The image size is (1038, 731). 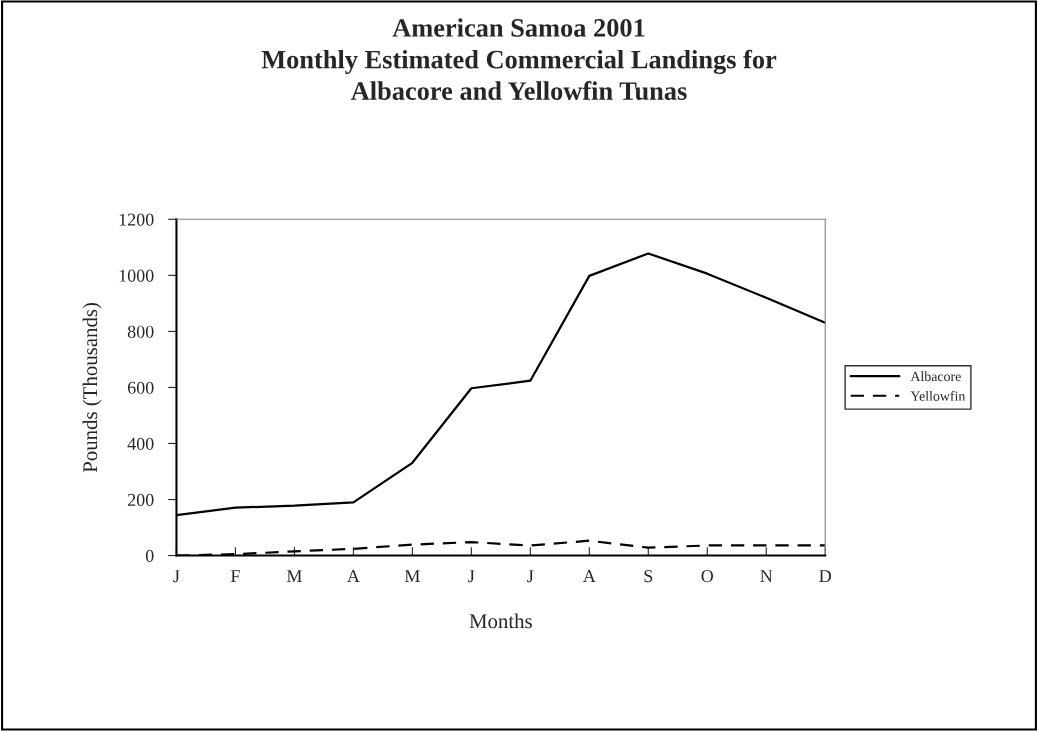 What do you see at coordinates (136, 275) in the screenshot?
I see `y-tick-label: 1000` at bounding box center [136, 275].